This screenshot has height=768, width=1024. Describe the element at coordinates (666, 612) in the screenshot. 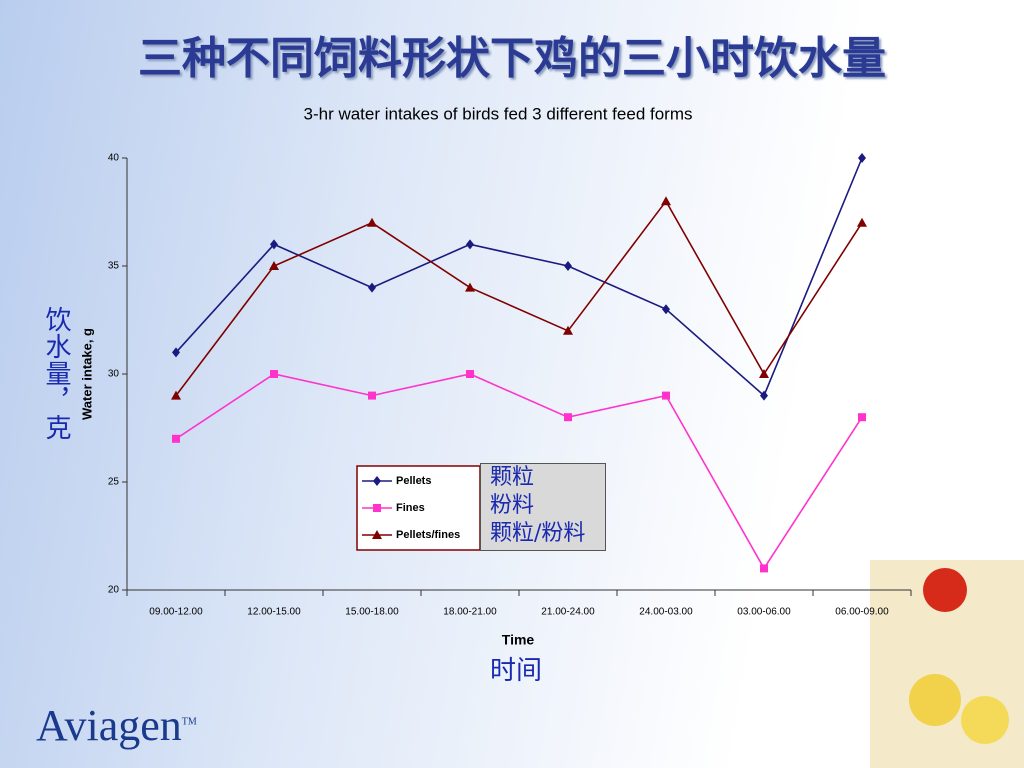

I see `x-tick-label: 24.00-03.00` at that location.